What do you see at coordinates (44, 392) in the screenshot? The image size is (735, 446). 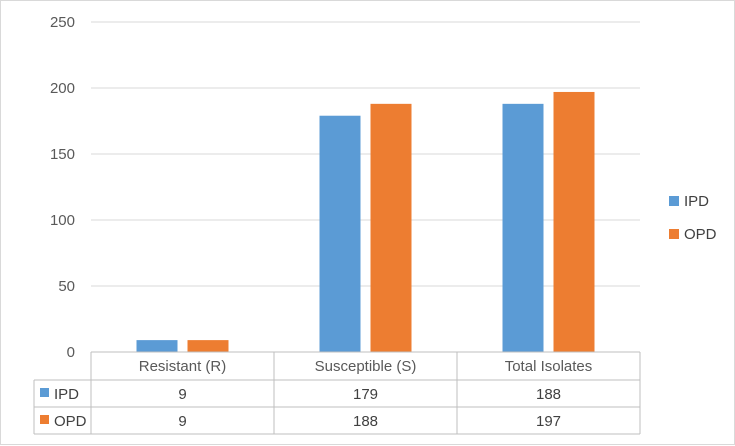 I see `table-key-ipd` at bounding box center [44, 392].